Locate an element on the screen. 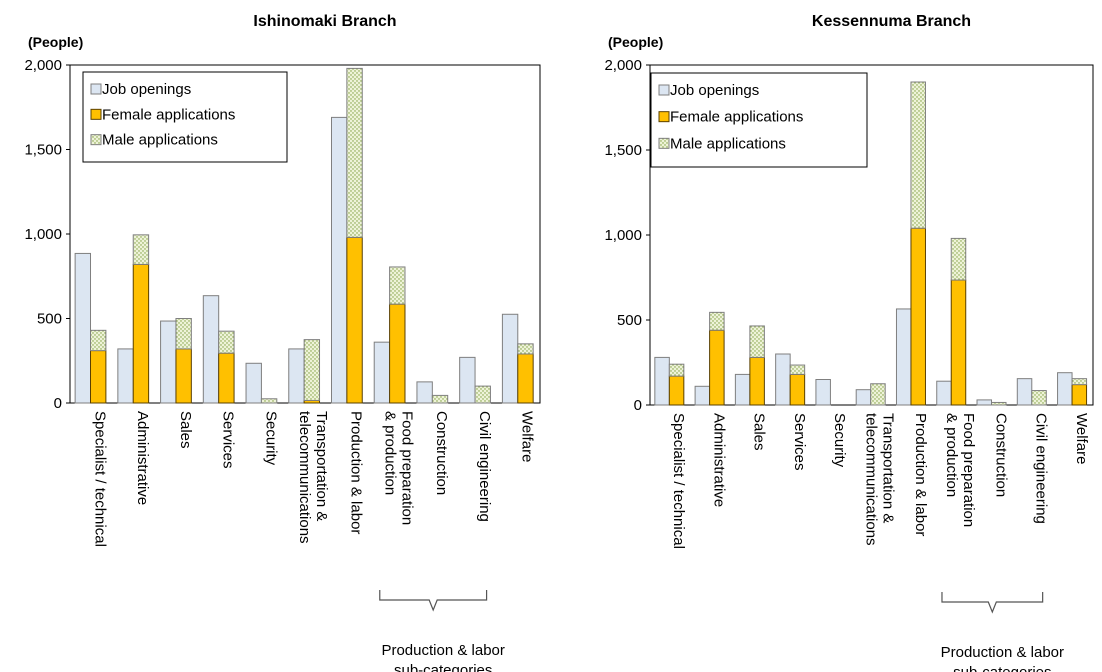 Image resolution: width=1102 pixels, height=672 pixels. x-tick-label: Transportation &telecommunications is located at coordinates (313, 477).